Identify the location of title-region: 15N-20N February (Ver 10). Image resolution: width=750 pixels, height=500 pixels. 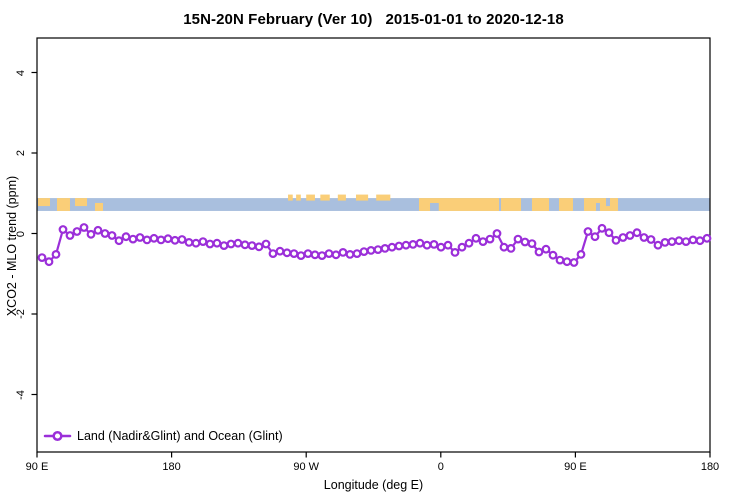
(278, 19).